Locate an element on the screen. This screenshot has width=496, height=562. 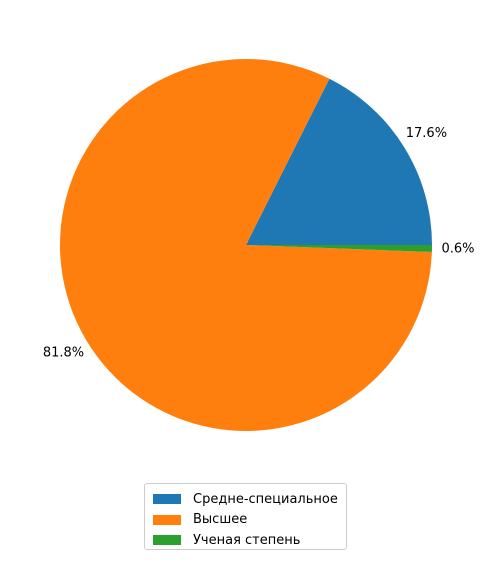
legend-item: Высшее is located at coordinates (245, 520).